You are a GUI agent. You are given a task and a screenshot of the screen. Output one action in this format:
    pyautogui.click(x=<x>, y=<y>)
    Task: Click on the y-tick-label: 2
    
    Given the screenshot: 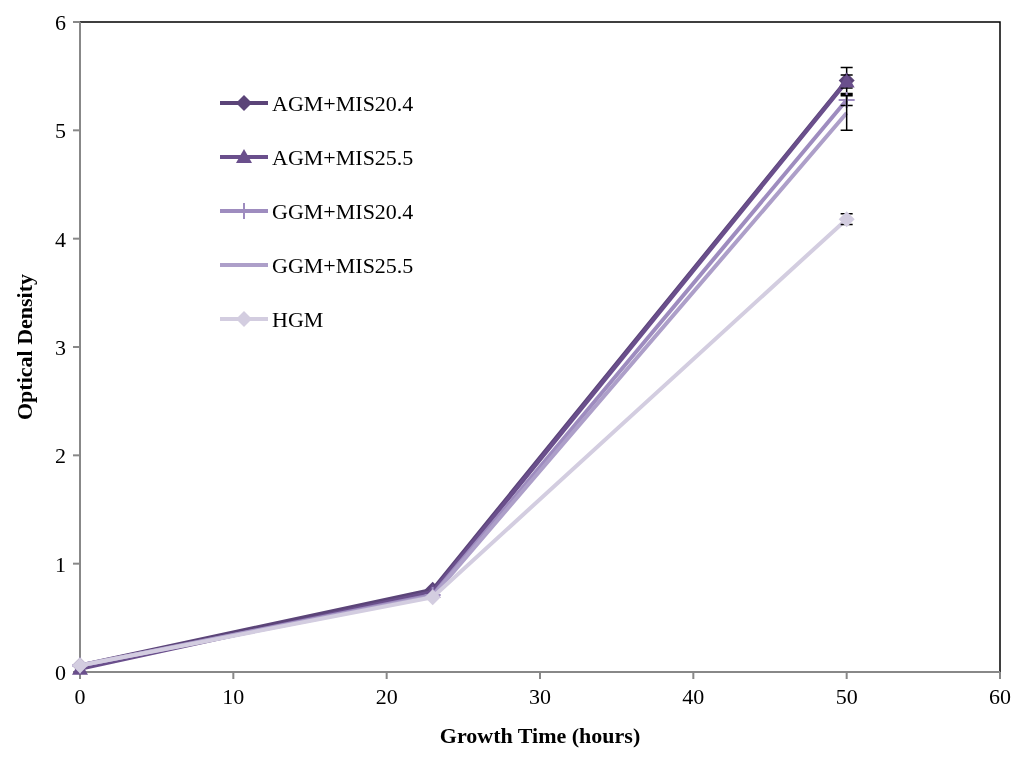 What is the action you would take?
    pyautogui.click(x=60, y=456)
    